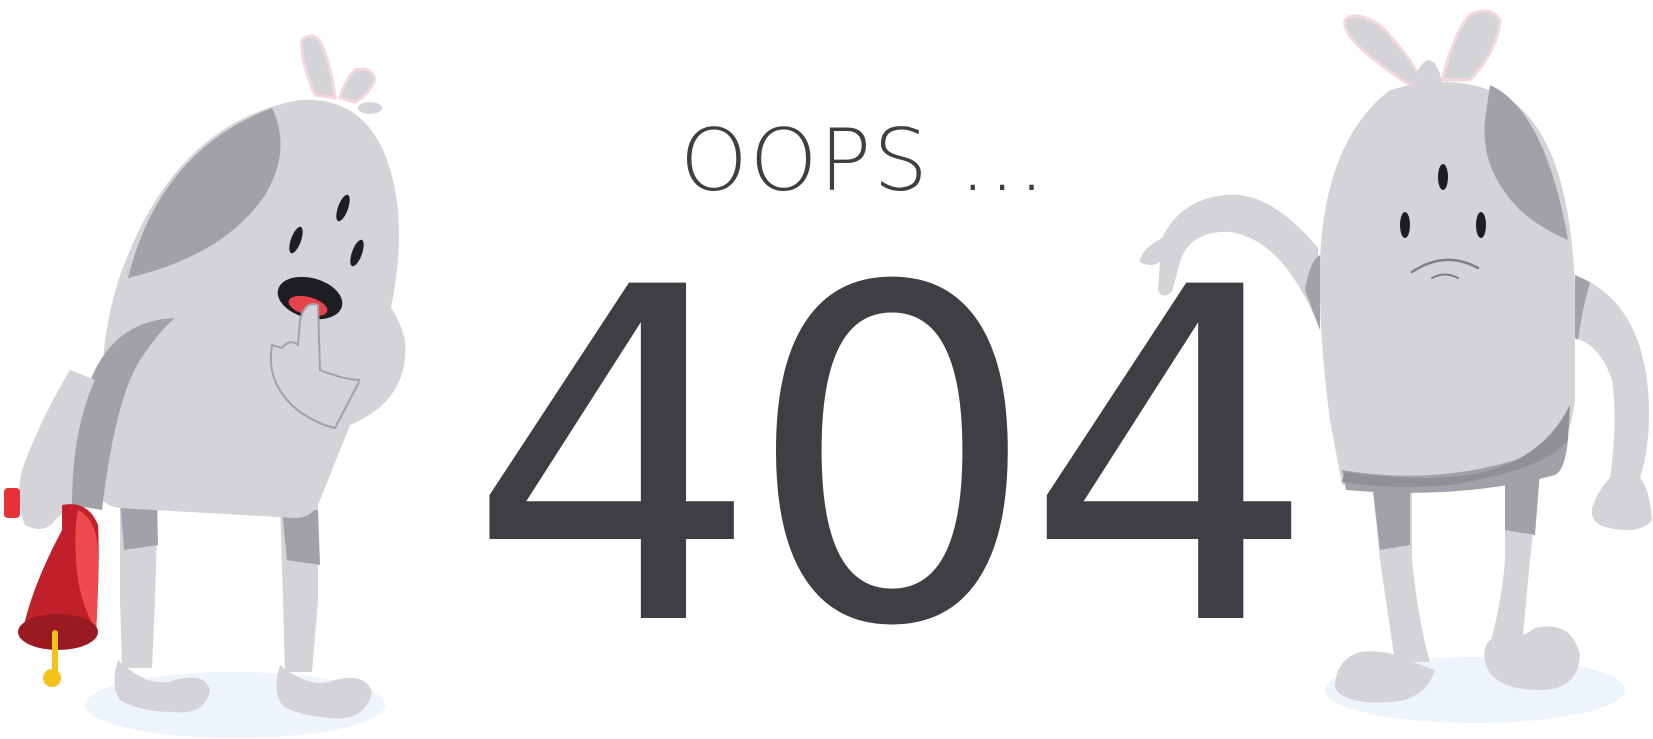  What do you see at coordinates (51, 587) in the screenshot?
I see `bell-icon` at bounding box center [51, 587].